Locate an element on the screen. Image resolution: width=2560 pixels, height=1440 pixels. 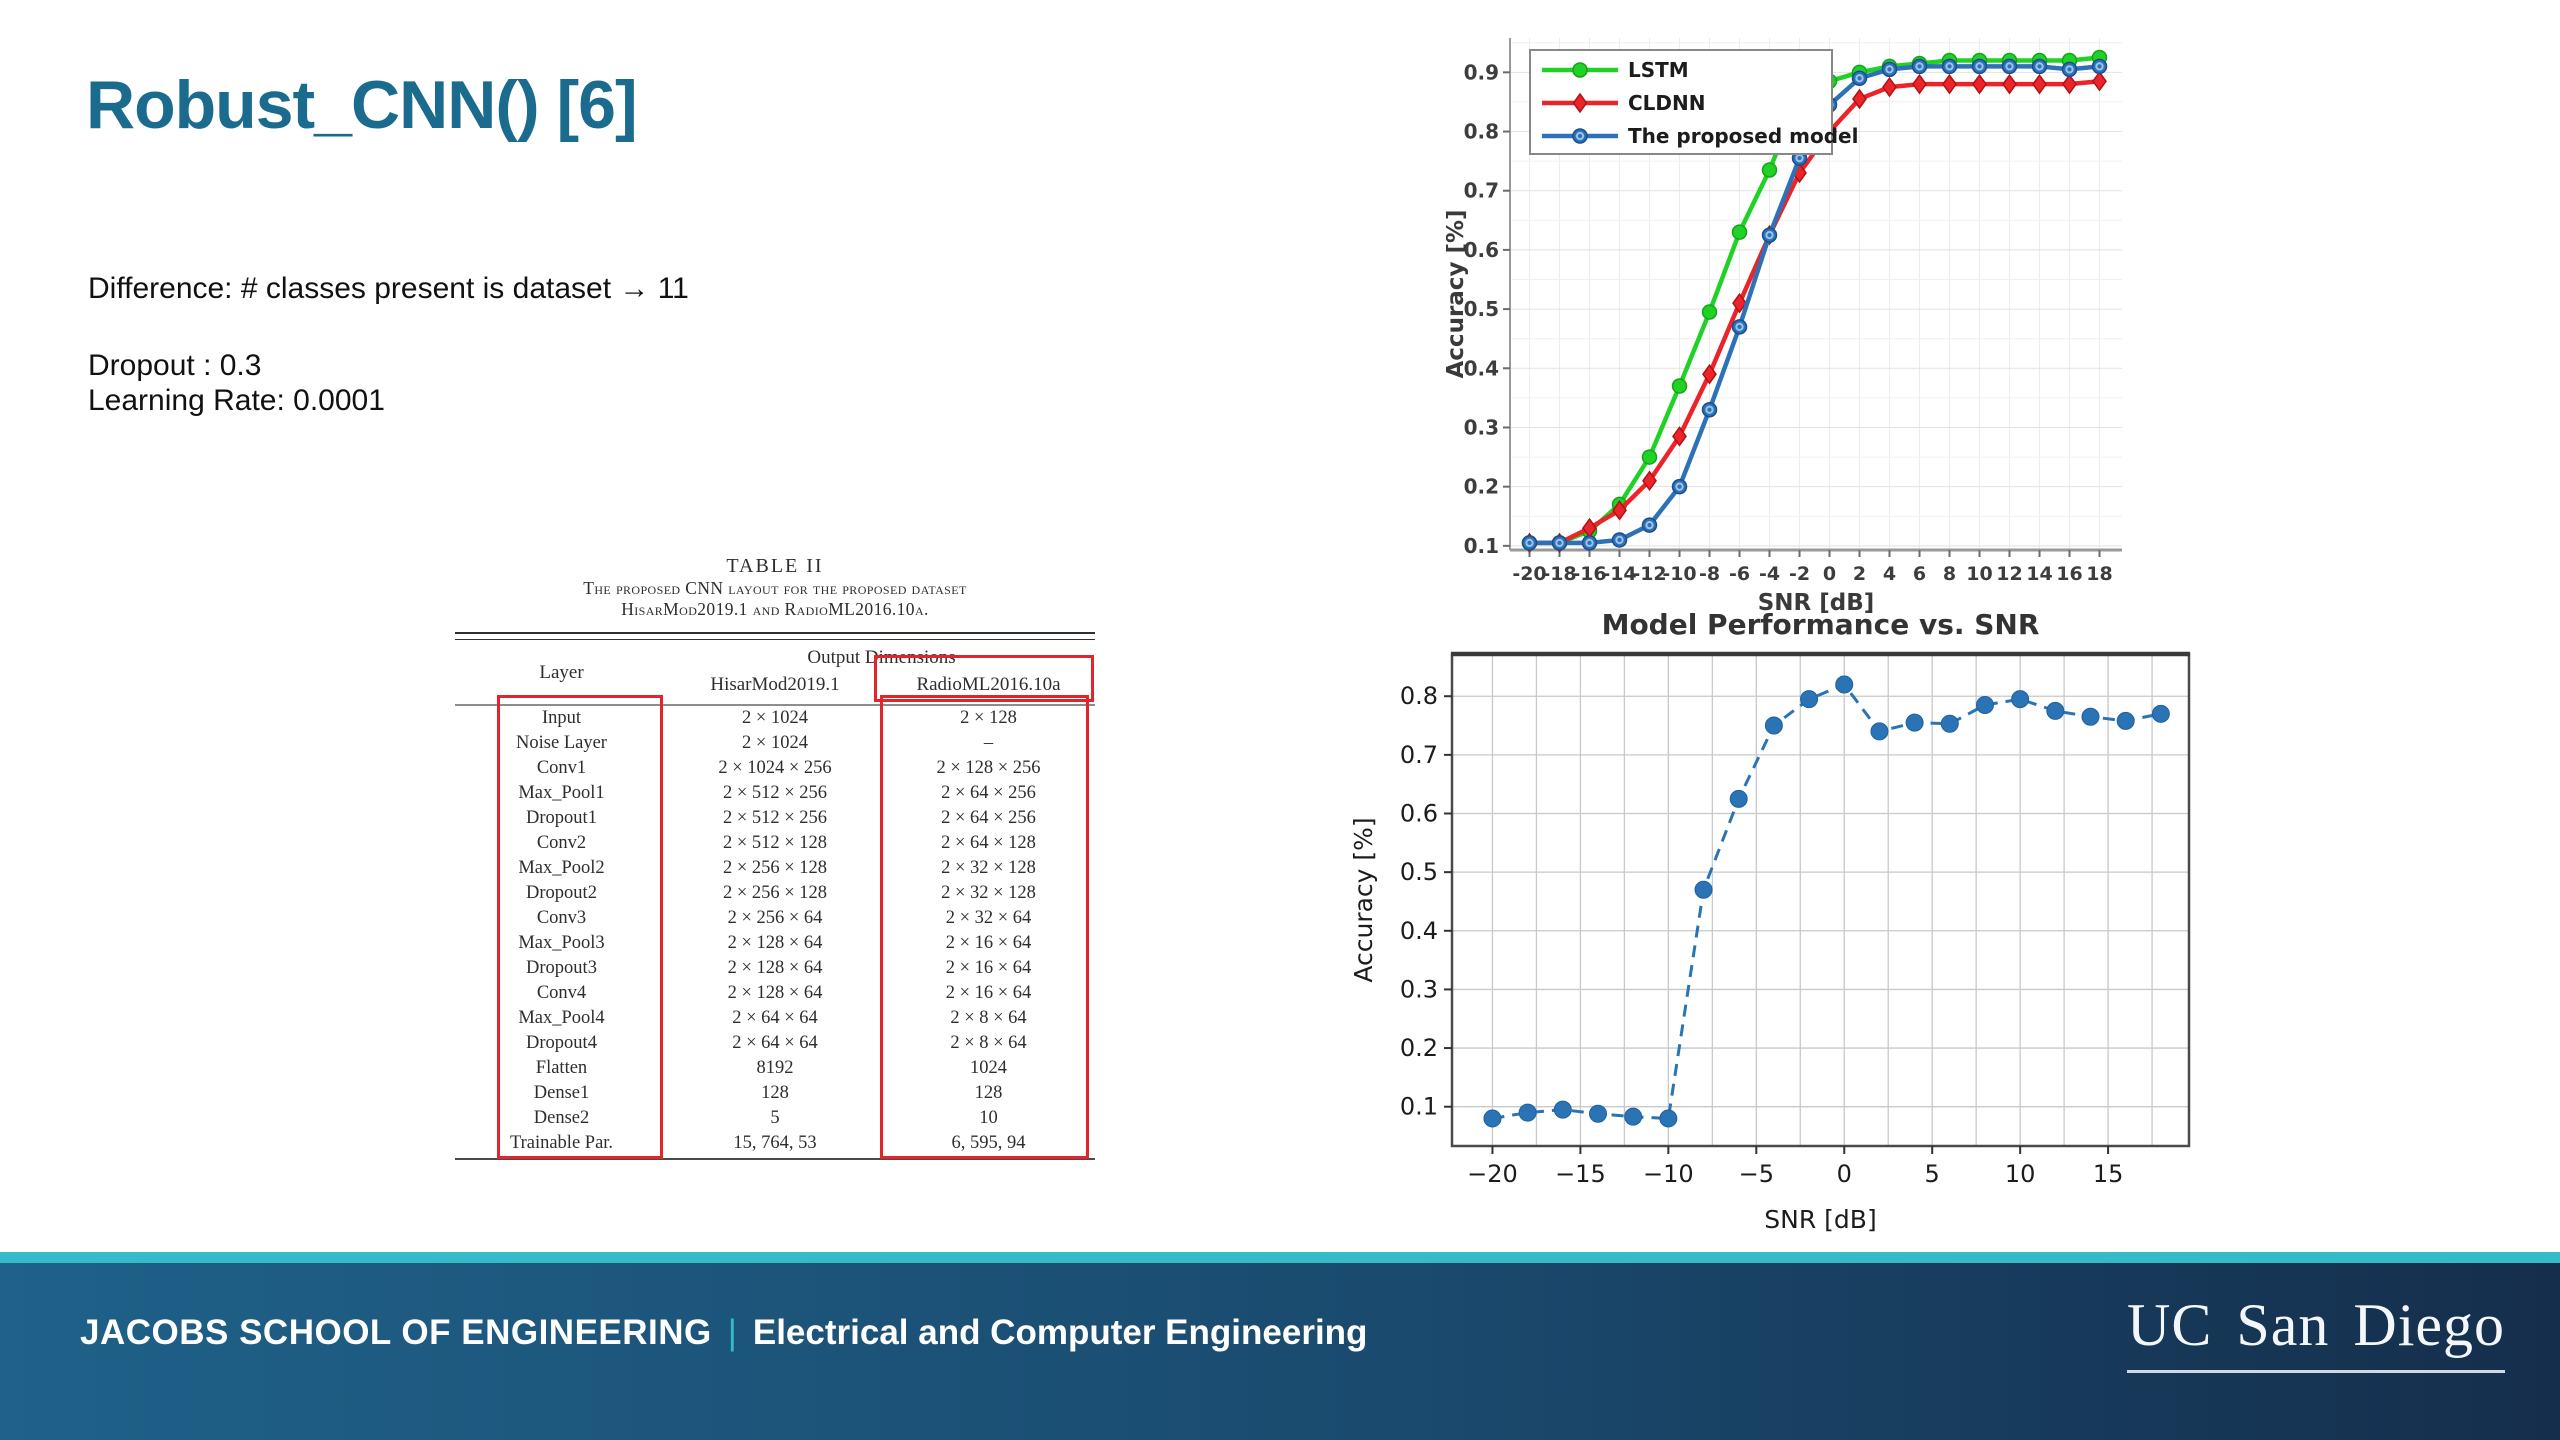
x-tick-label: −15 is located at coordinates (1580, 1174).